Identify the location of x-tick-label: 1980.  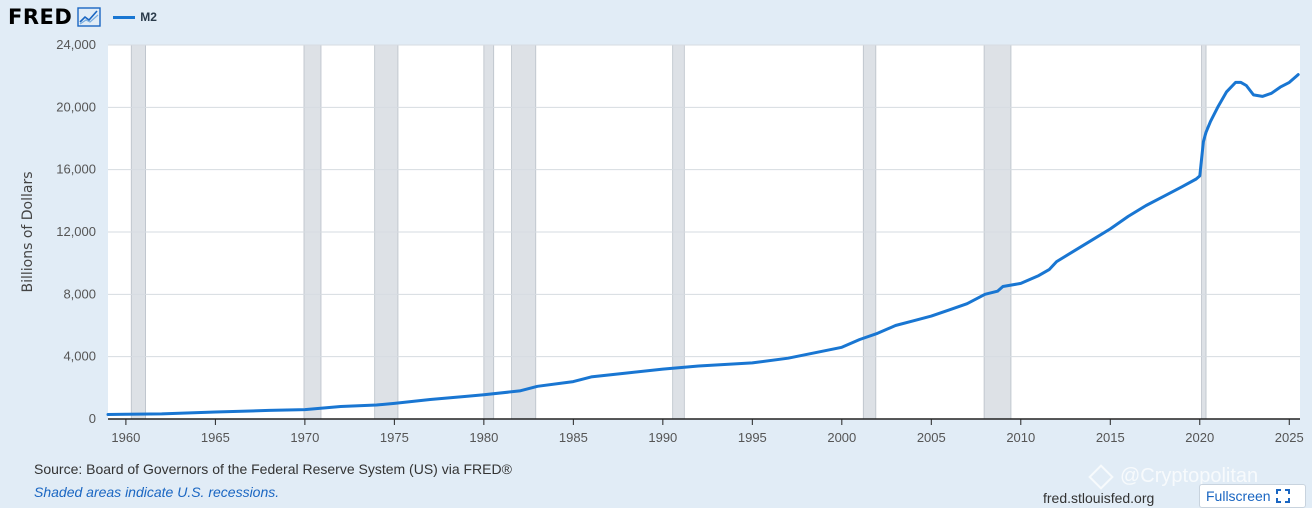
(483, 437).